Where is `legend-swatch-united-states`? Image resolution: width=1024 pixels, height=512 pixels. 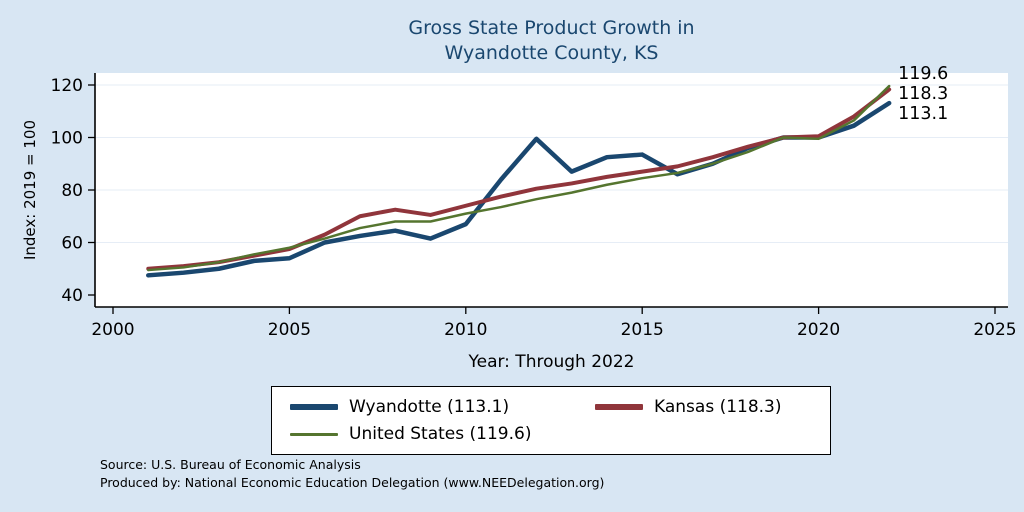
legend-swatch-united-states is located at coordinates (314, 434).